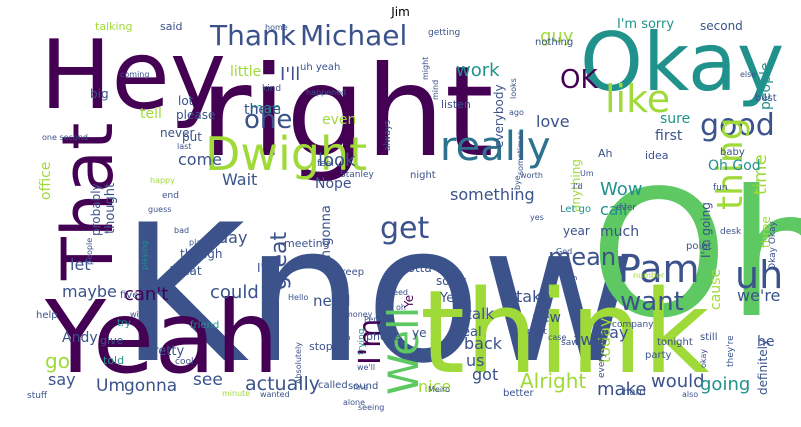  Describe the element at coordinates (326, 237) in the screenshot. I see `cloud-word: I'm gonna` at that location.